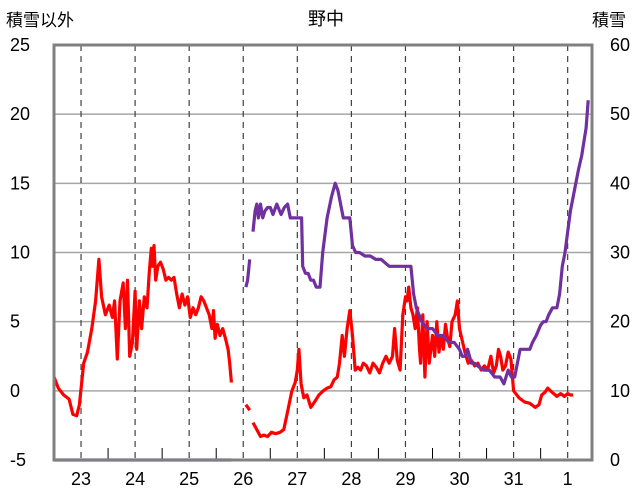 The height and width of the screenshot is (501, 636). Describe the element at coordinates (351, 479) in the screenshot. I see `x-tick-label: 28` at that location.